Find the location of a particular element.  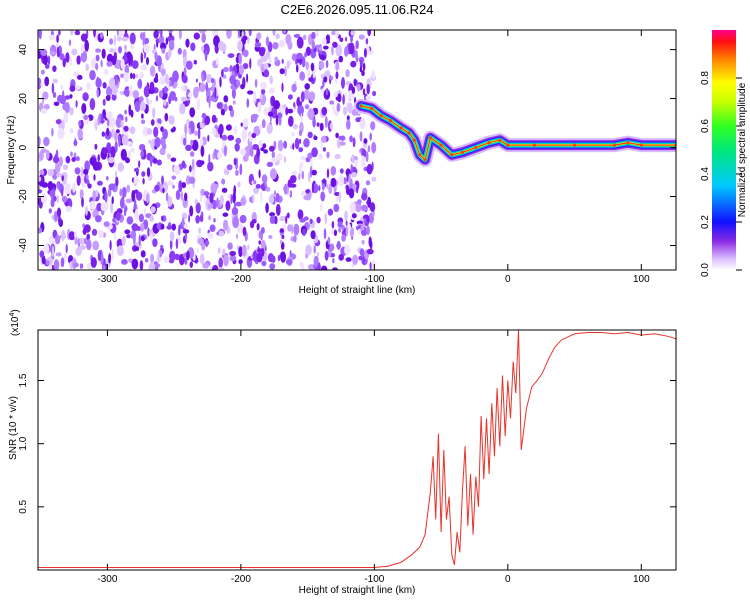

top-y-tick-label: 20 is located at coordinates (23, 99).